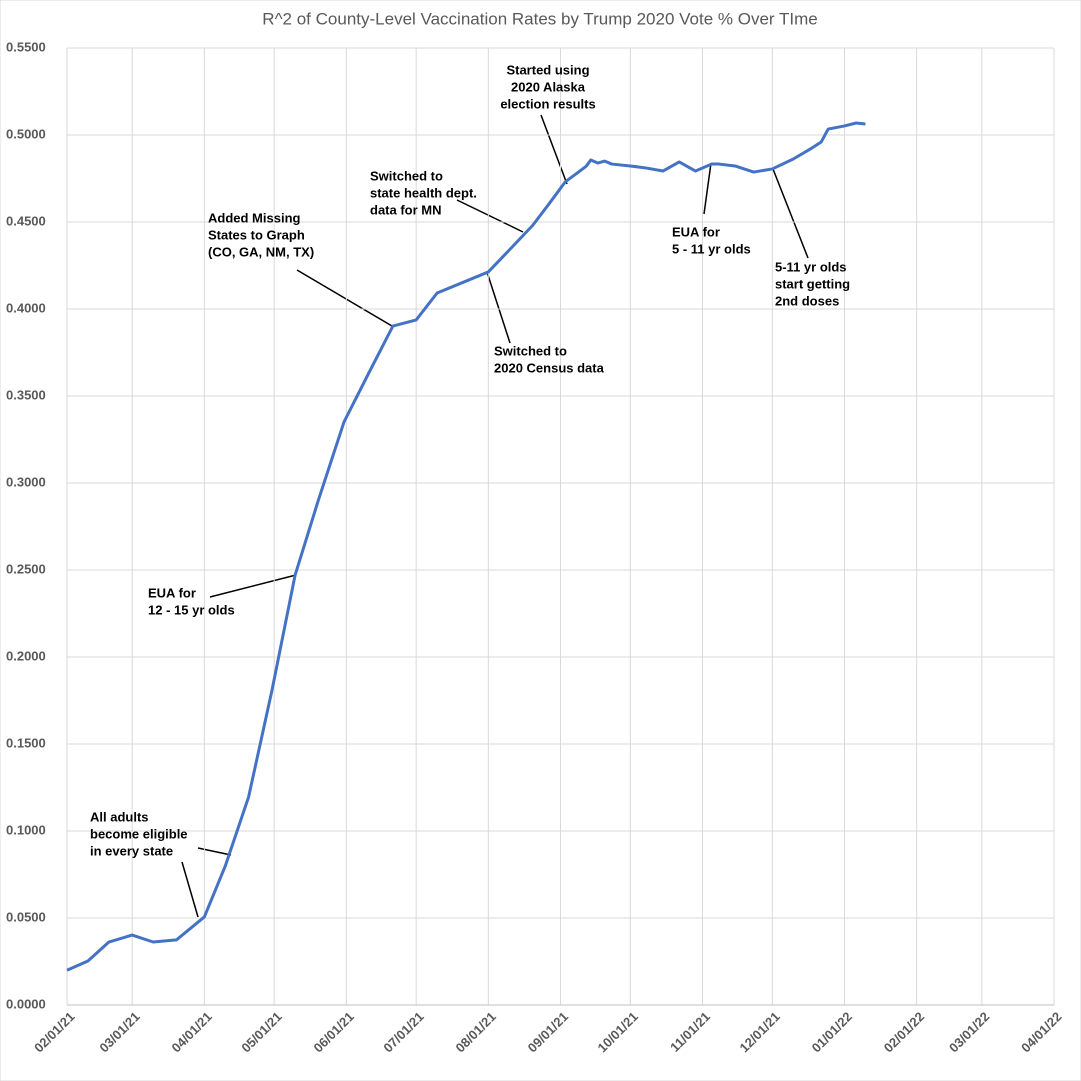  Describe the element at coordinates (406, 209) in the screenshot. I see `annotation: data for MN` at that location.